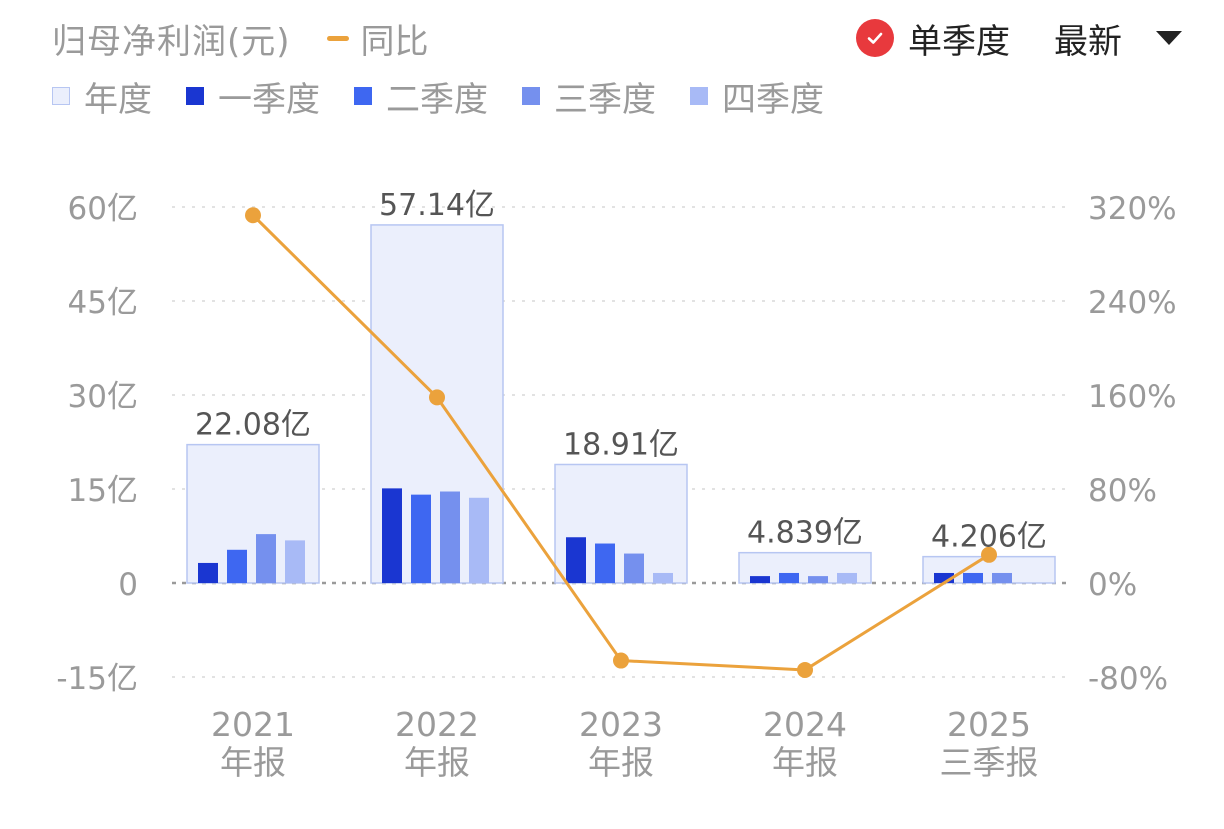 This screenshot has height=829, width=1224. What do you see at coordinates (394, 41) in the screenshot?
I see `yoy-legend-label: 同比` at bounding box center [394, 41].